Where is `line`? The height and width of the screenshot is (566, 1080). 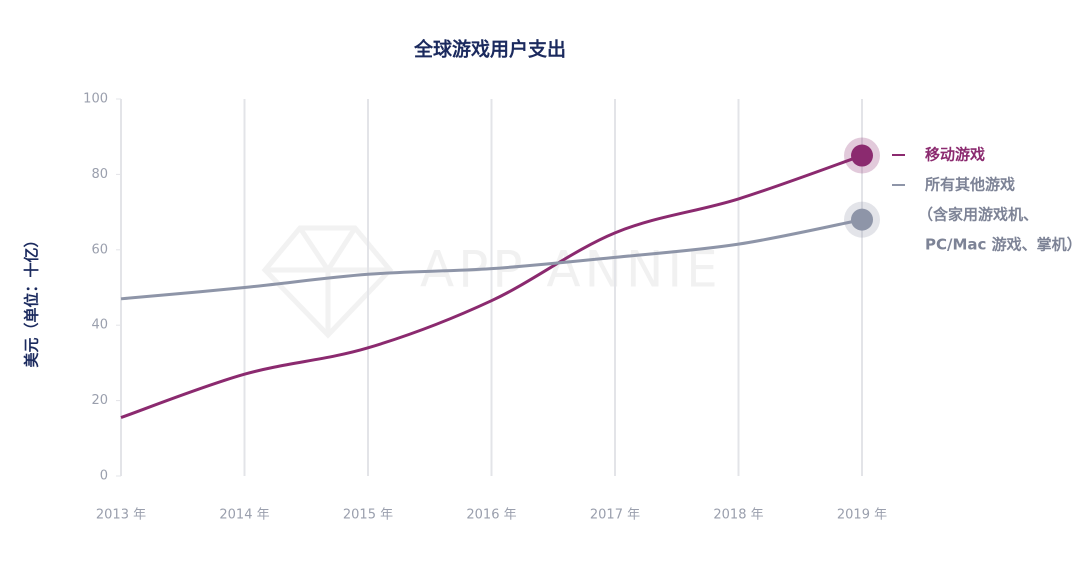
line is located at coordinates (491, 259).